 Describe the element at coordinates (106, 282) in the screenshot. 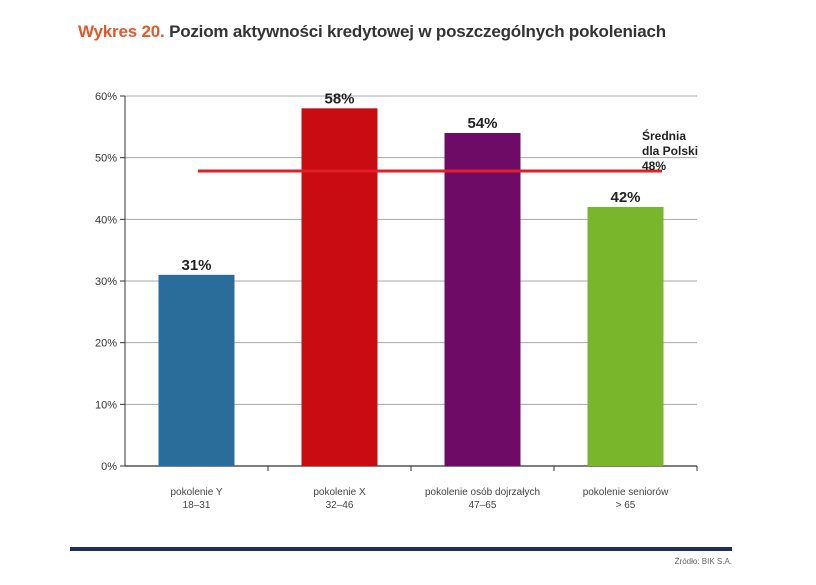

I see `y-tick-label: 30%` at that location.